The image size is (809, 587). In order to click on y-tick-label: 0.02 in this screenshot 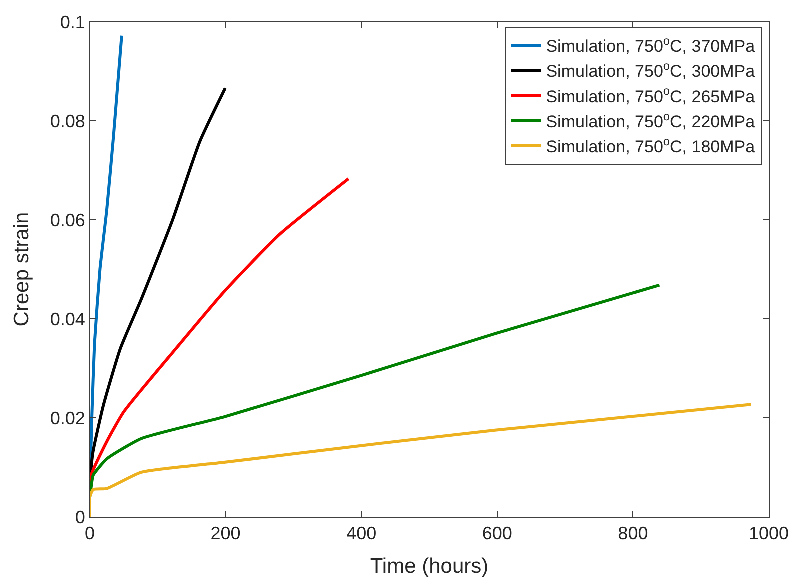, I will do `click(68, 418)`.